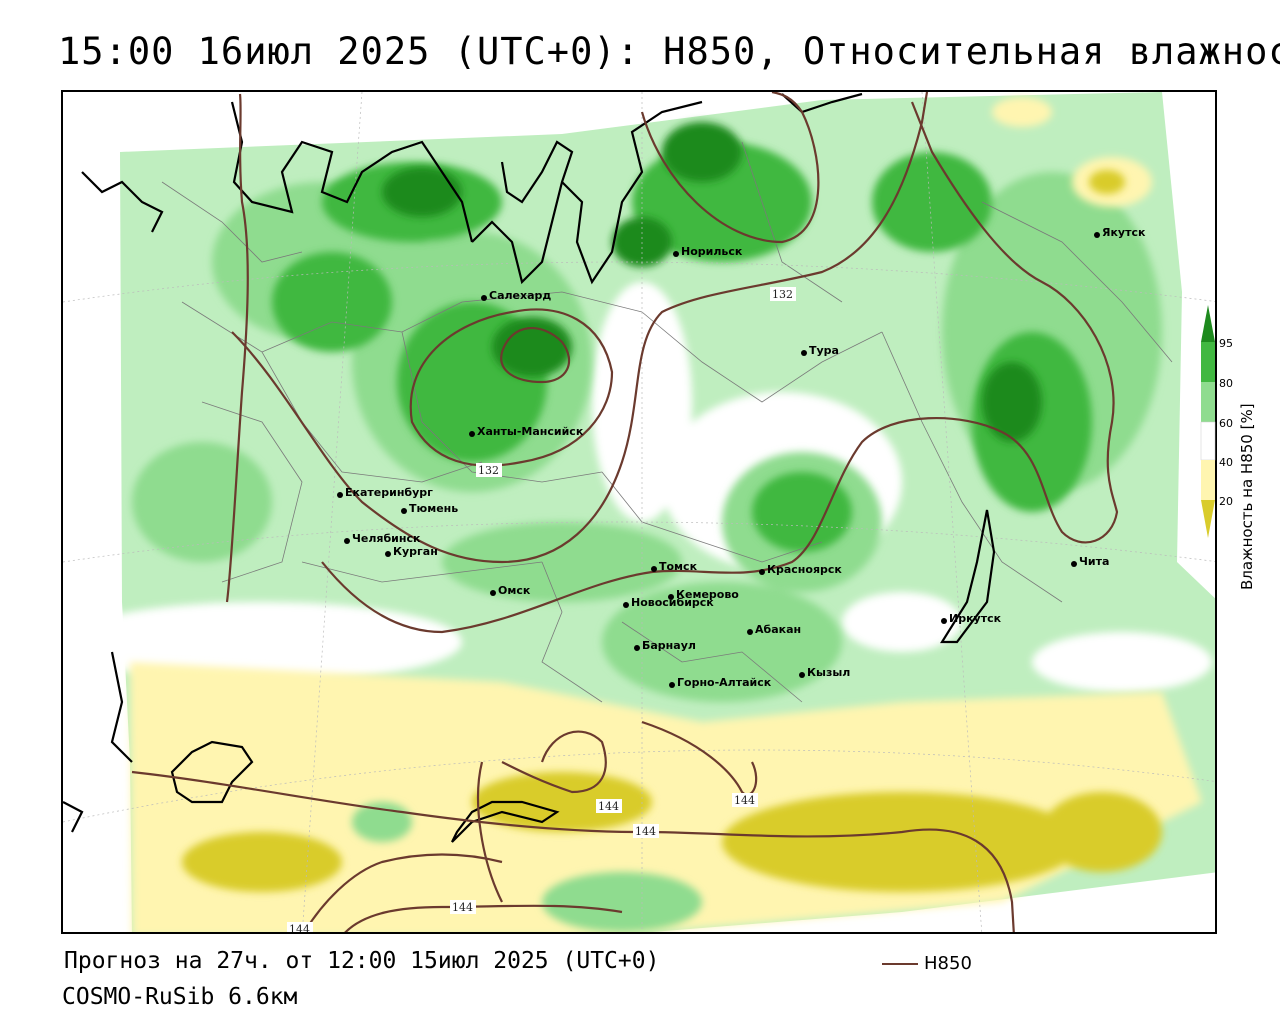 This screenshot has width=1280, height=1024. What do you see at coordinates (1226, 501) in the screenshot?
I see `colorbar-tick: 20` at bounding box center [1226, 501].